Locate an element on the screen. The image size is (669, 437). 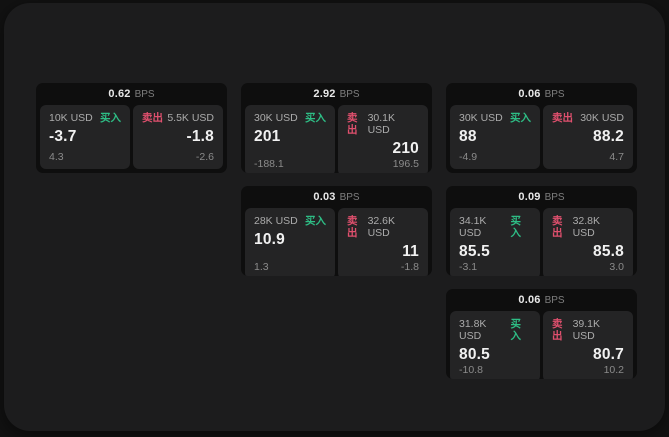
sell-price: -1.8 is located at coordinates (200, 136).